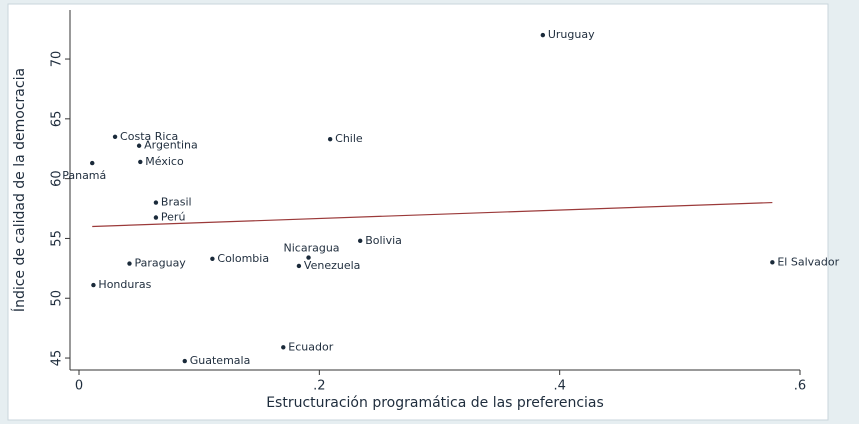 This screenshot has height=424, width=859. Describe the element at coordinates (243, 258) in the screenshot. I see `point-label: Colombia` at that location.